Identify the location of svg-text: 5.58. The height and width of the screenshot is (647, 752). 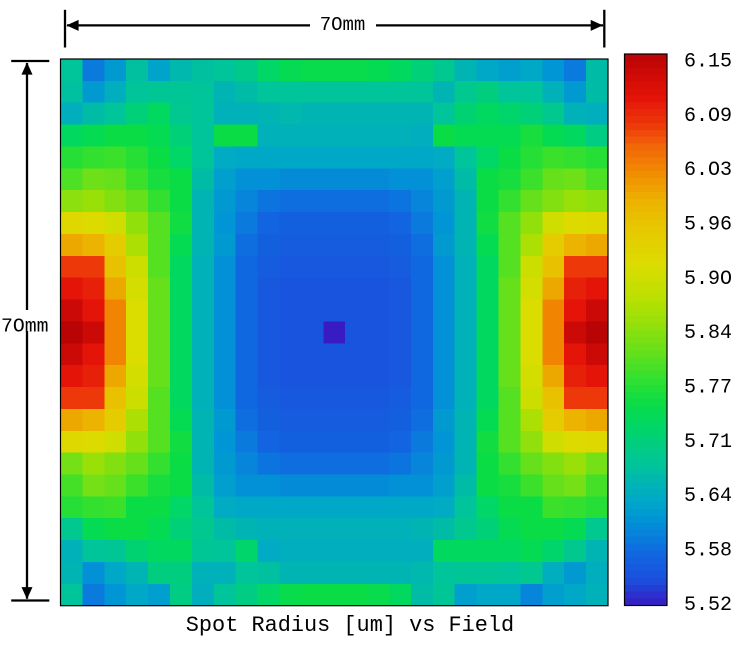
(708, 551).